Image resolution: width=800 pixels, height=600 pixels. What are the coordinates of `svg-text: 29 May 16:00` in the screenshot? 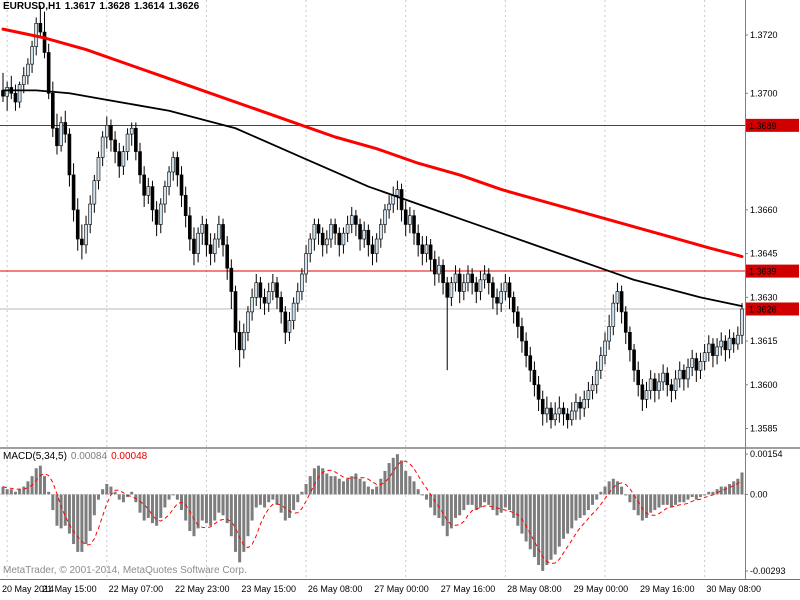 It's located at (667, 589).